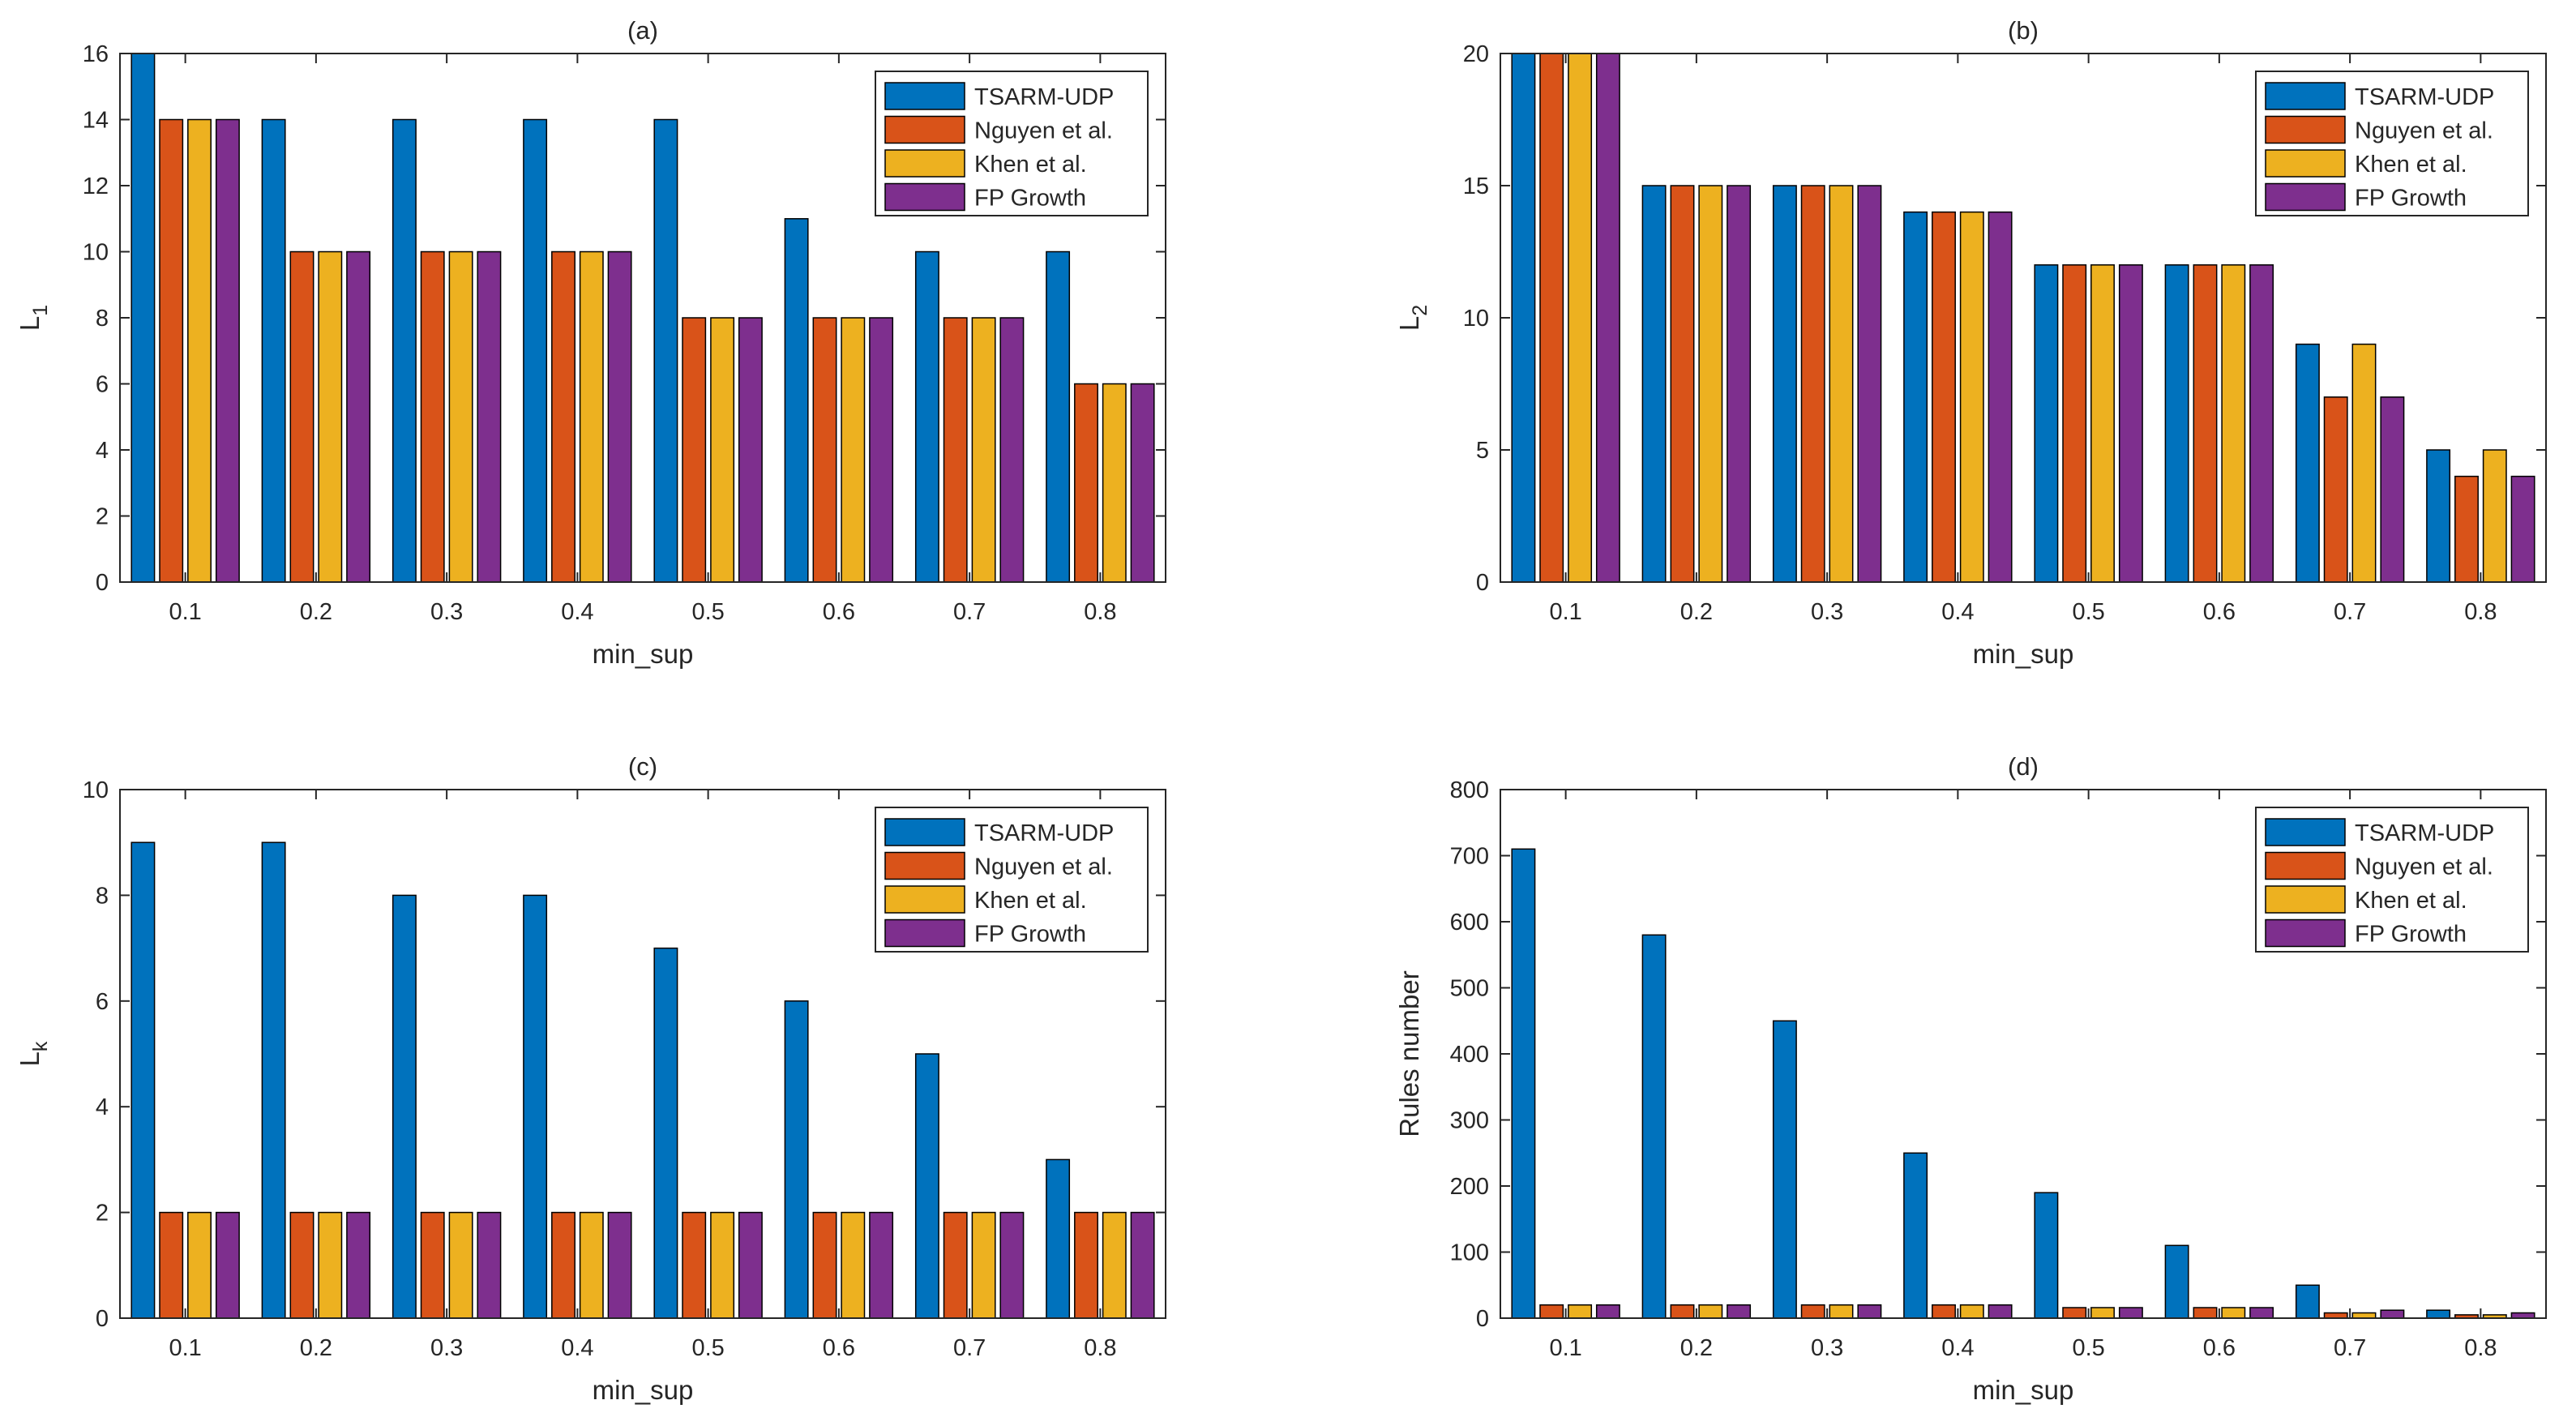 The width and height of the screenshot is (2576, 1413). What do you see at coordinates (969, 1348) in the screenshot?
I see `x-tick-label: 0.7` at bounding box center [969, 1348].